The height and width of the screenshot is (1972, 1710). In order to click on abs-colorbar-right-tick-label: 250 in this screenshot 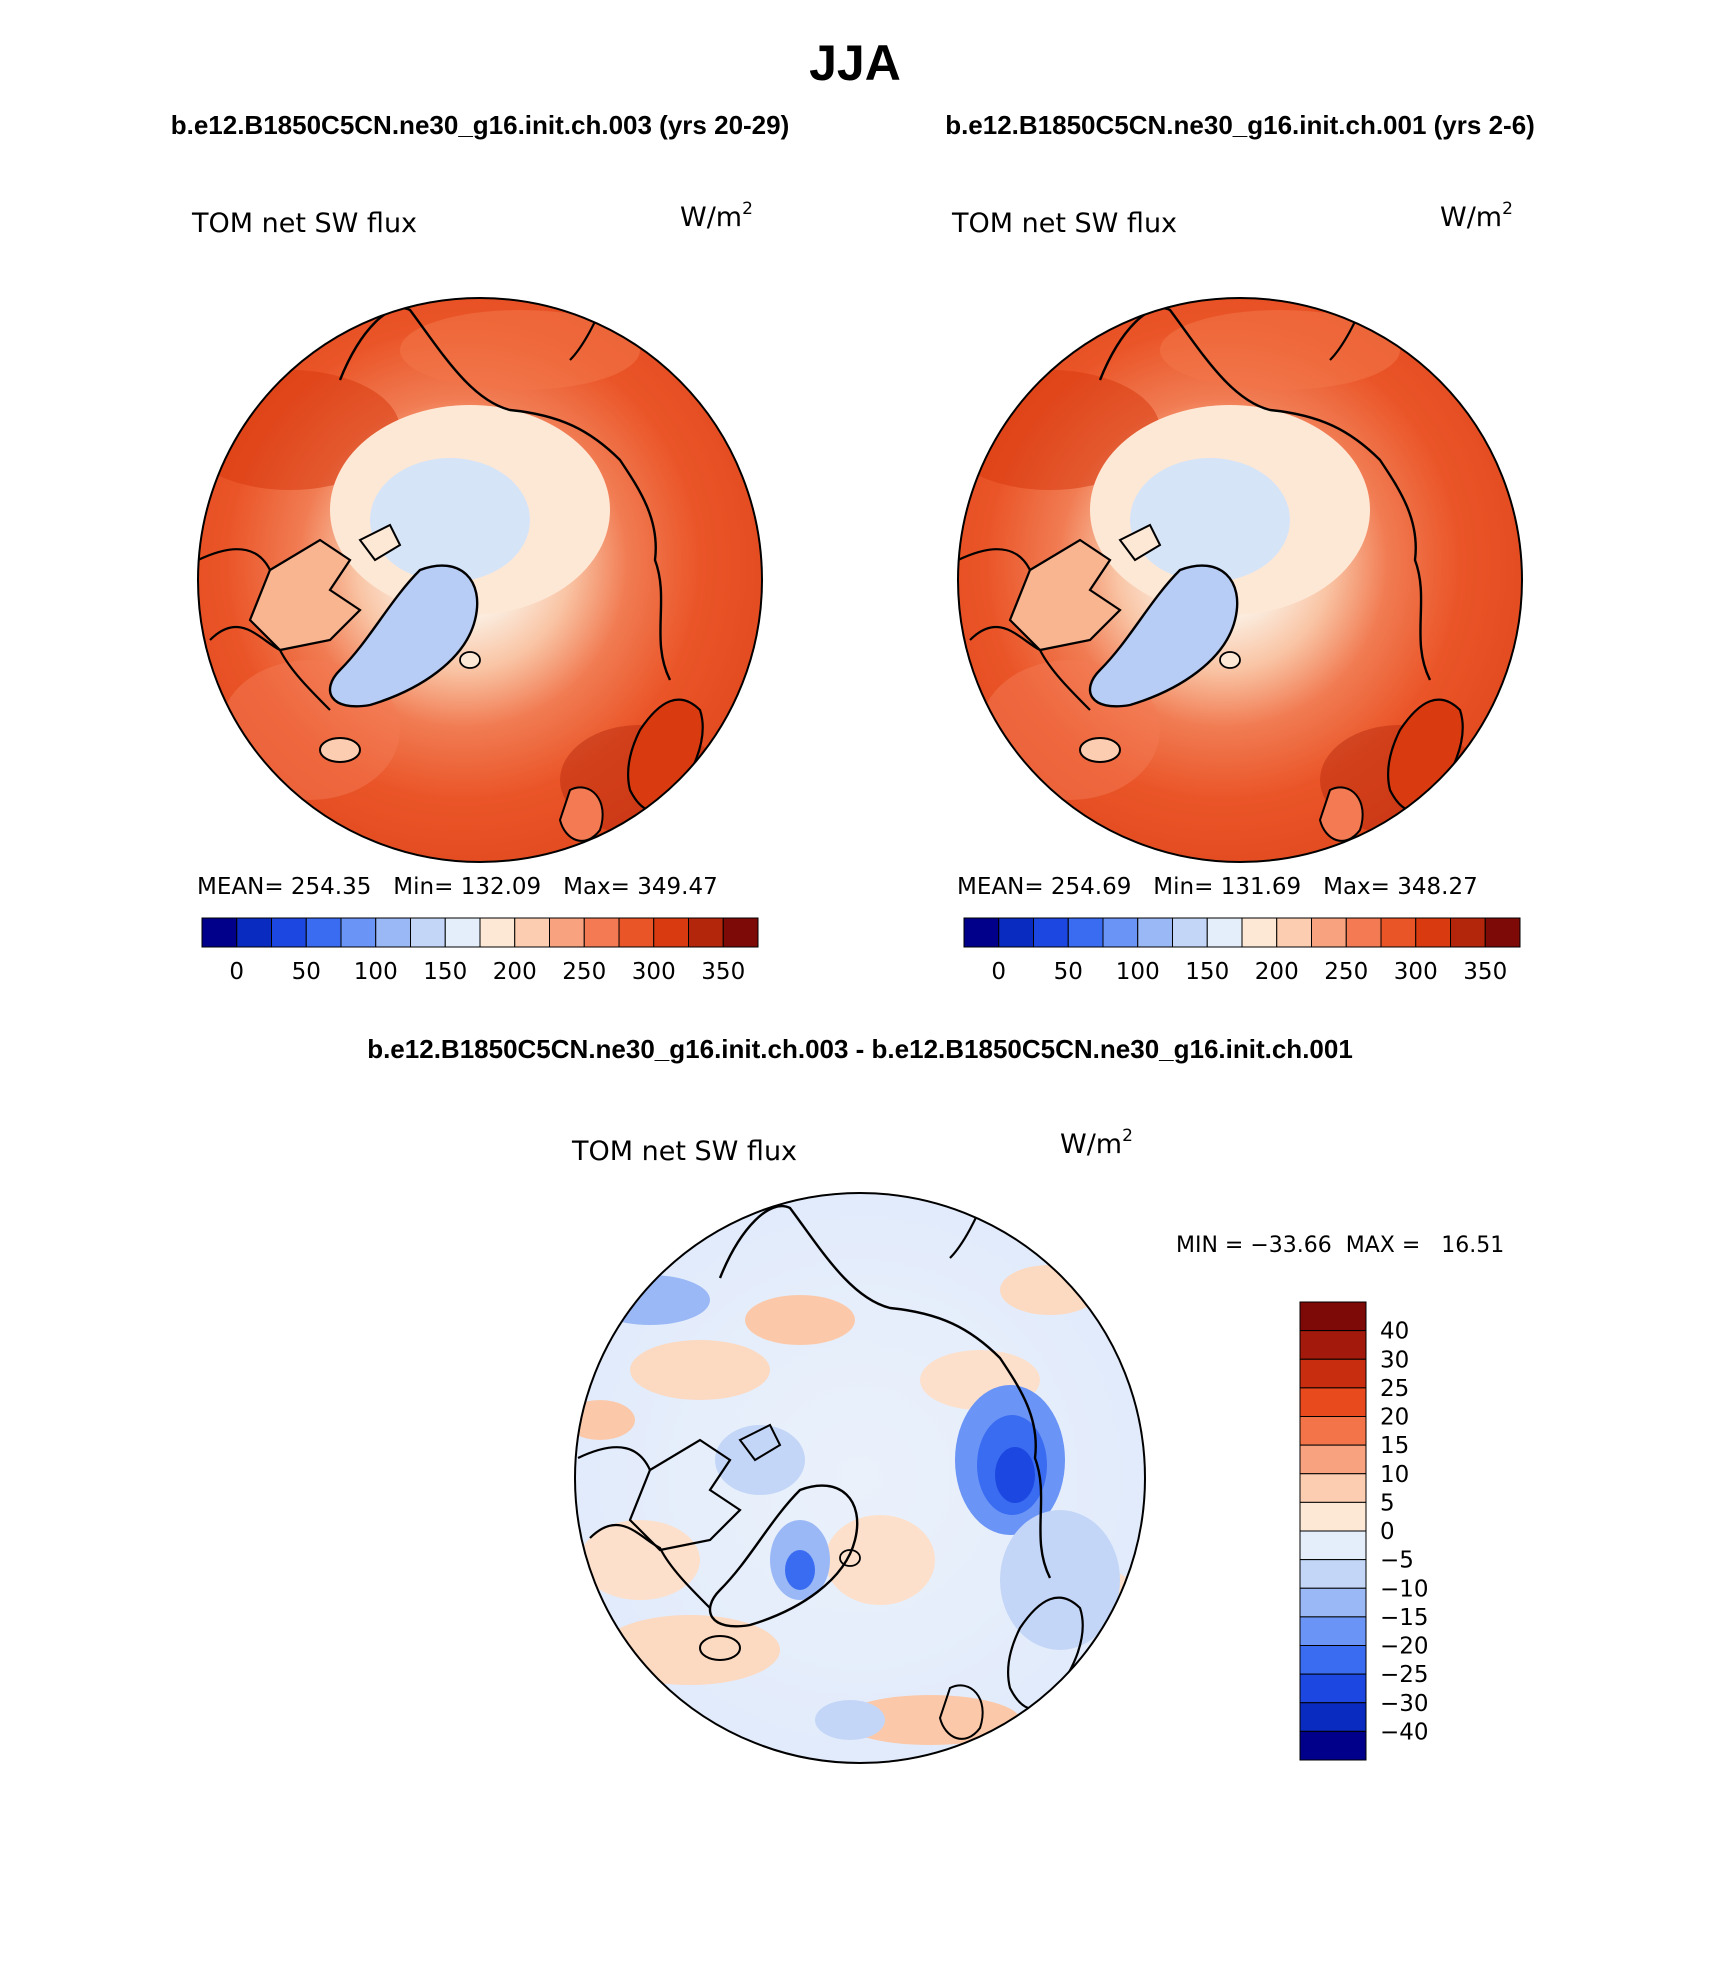, I will do `click(1346, 972)`.